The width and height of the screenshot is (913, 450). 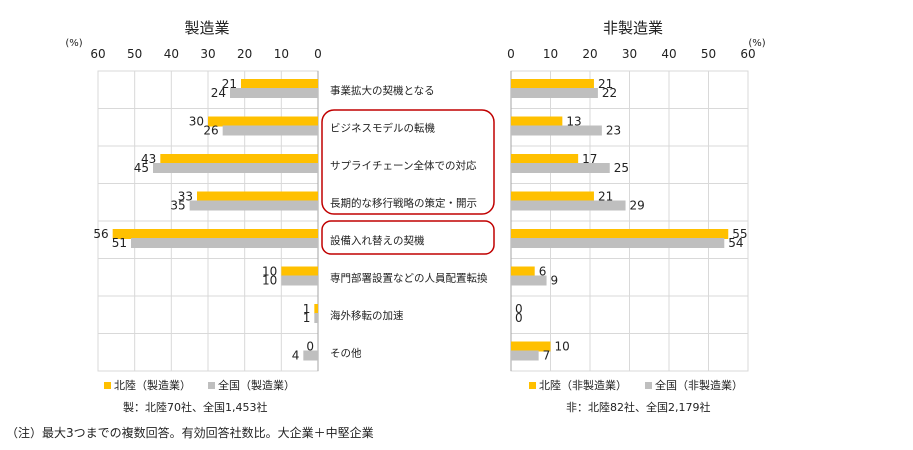 I want to click on left-tick-label: 0, so click(x=318, y=54).